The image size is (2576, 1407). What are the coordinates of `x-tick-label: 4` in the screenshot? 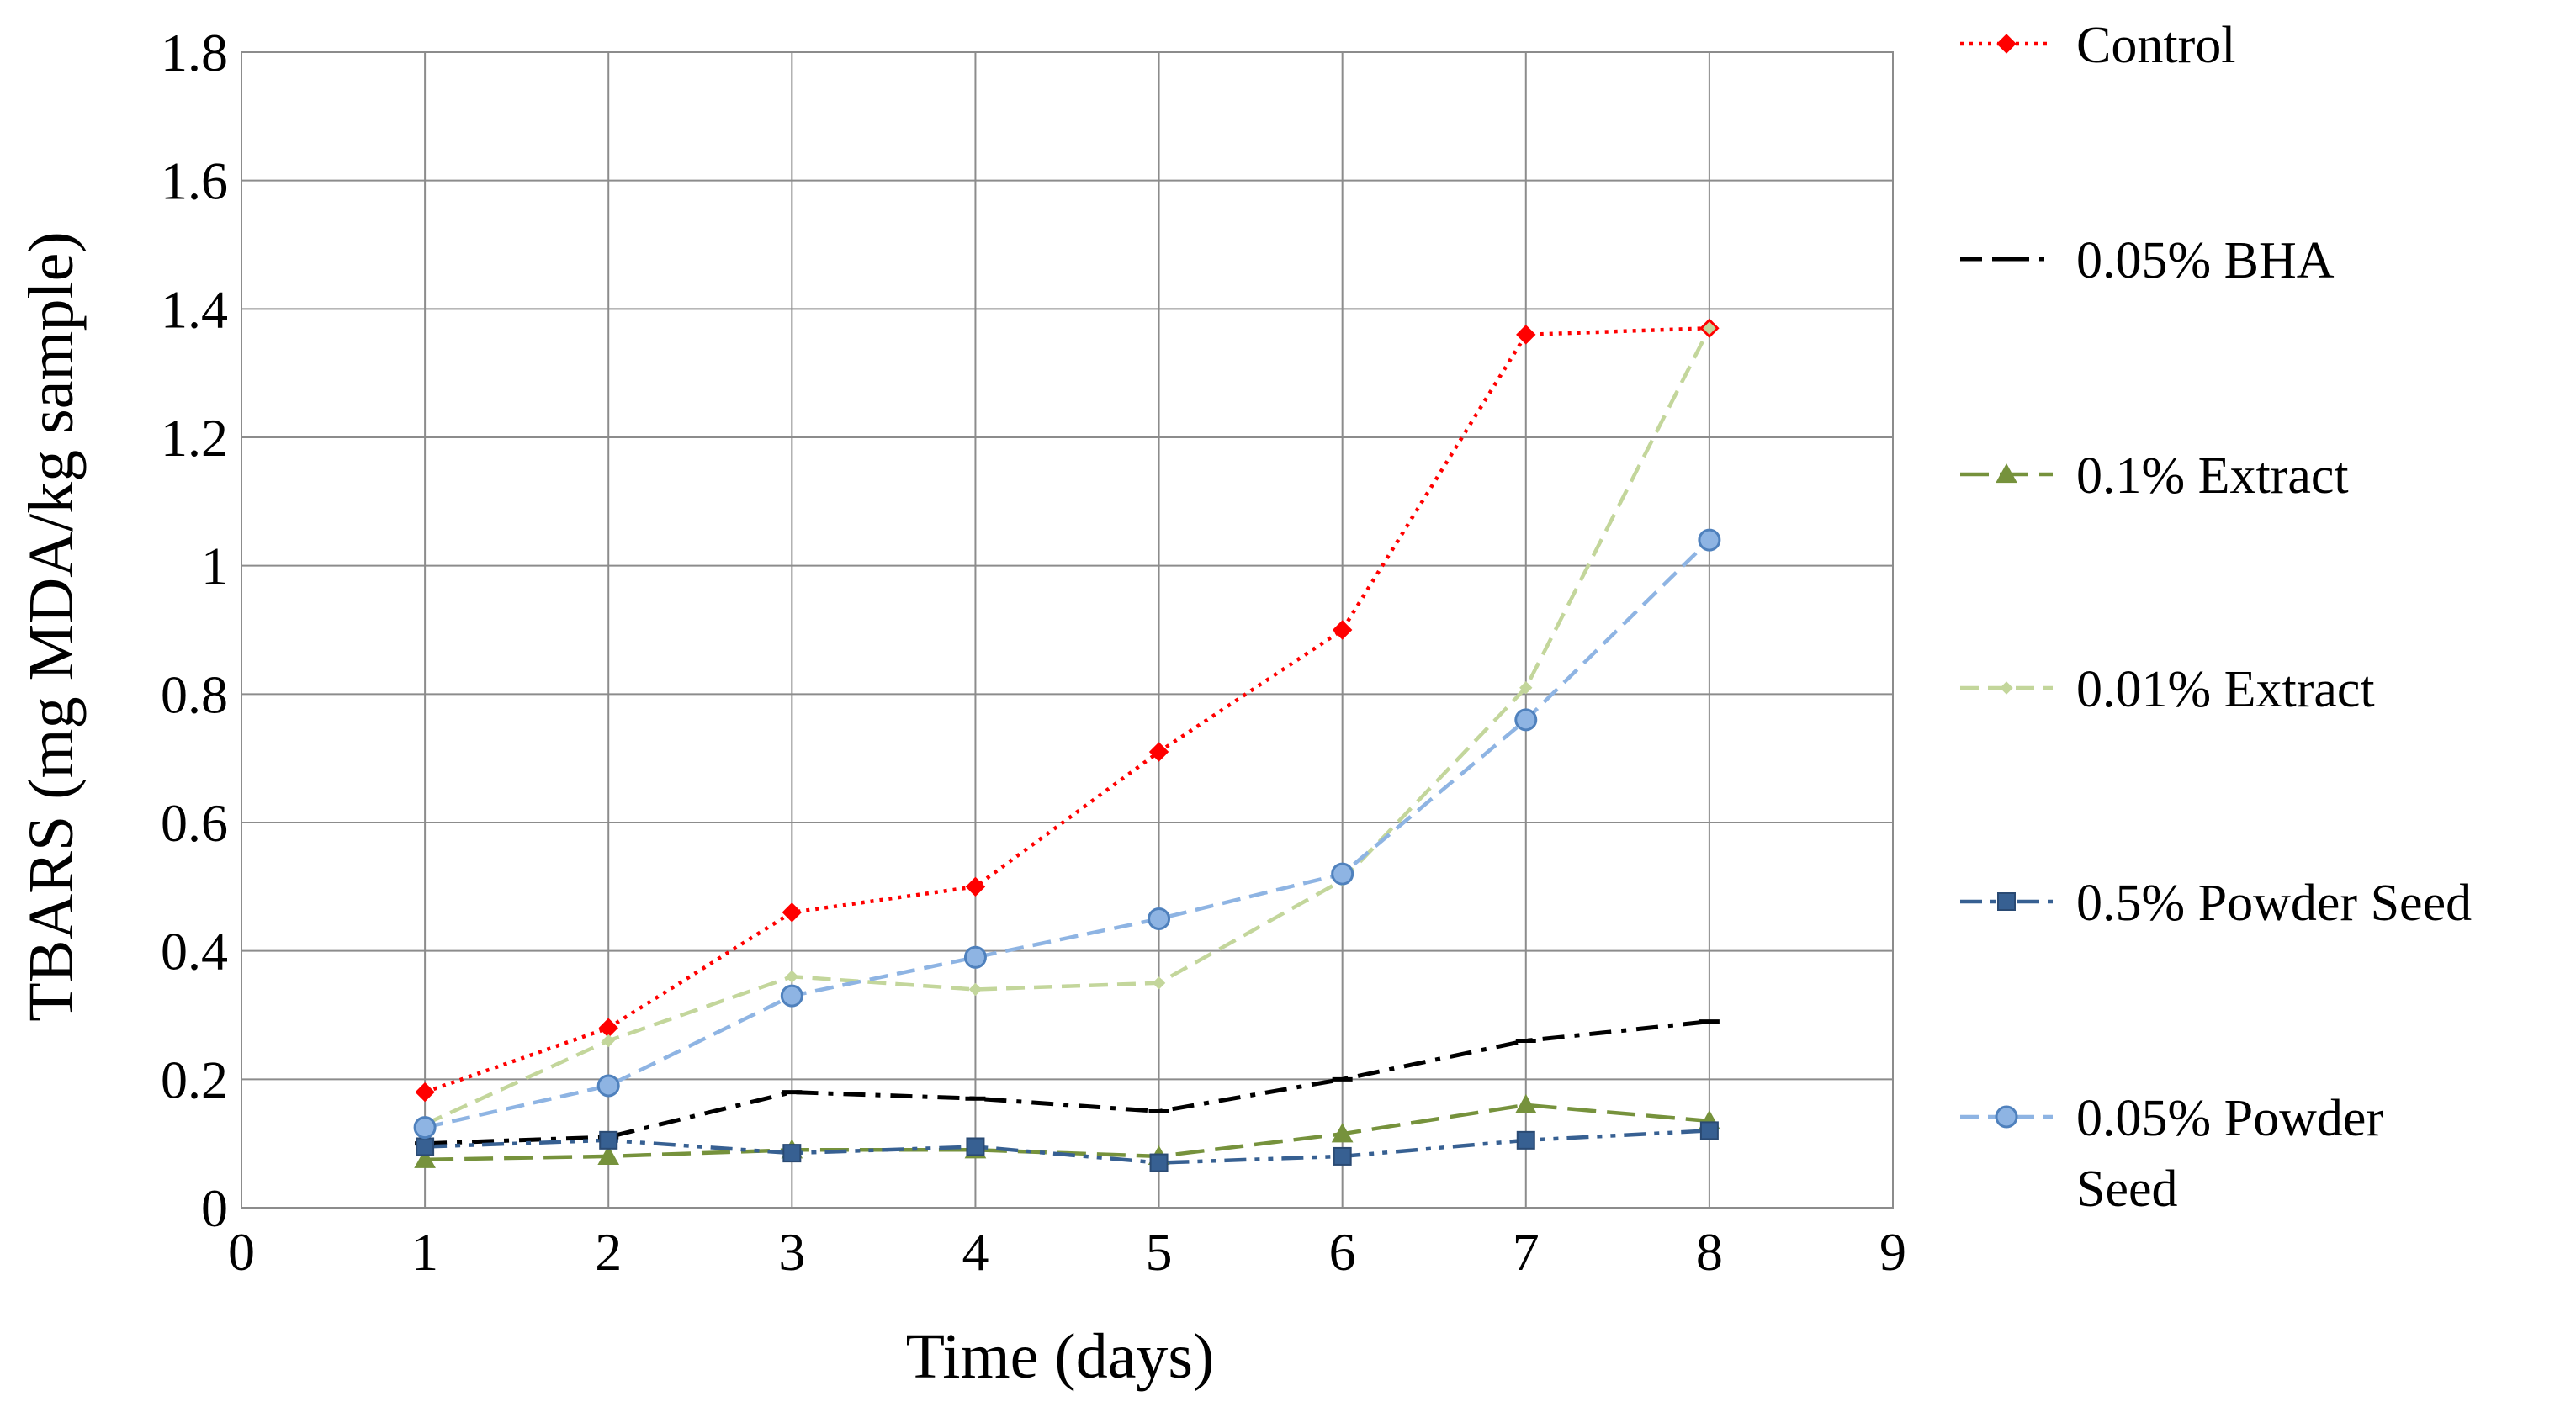 It's located at (975, 1252).